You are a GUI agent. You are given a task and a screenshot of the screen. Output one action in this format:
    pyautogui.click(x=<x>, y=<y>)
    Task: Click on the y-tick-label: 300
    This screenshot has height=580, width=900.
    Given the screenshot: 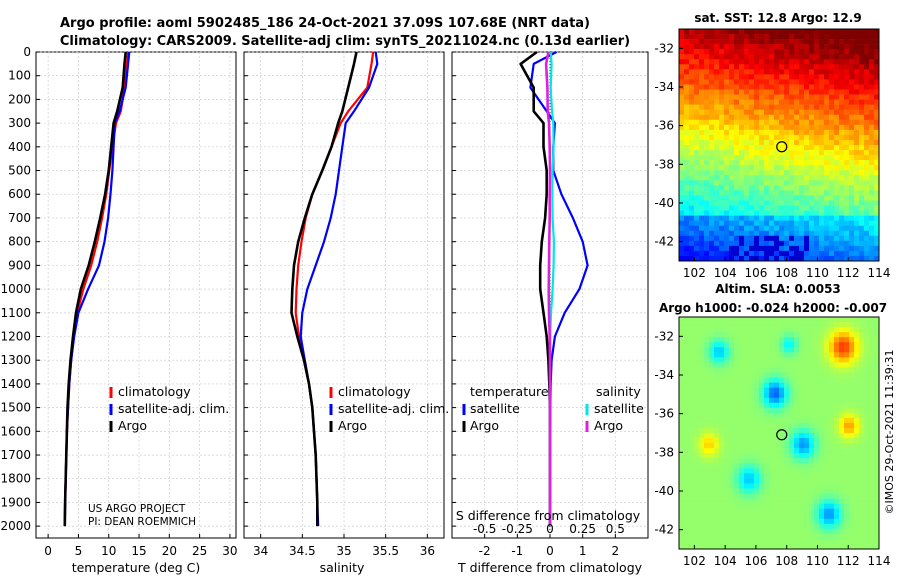 What is the action you would take?
    pyautogui.click(x=19, y=123)
    